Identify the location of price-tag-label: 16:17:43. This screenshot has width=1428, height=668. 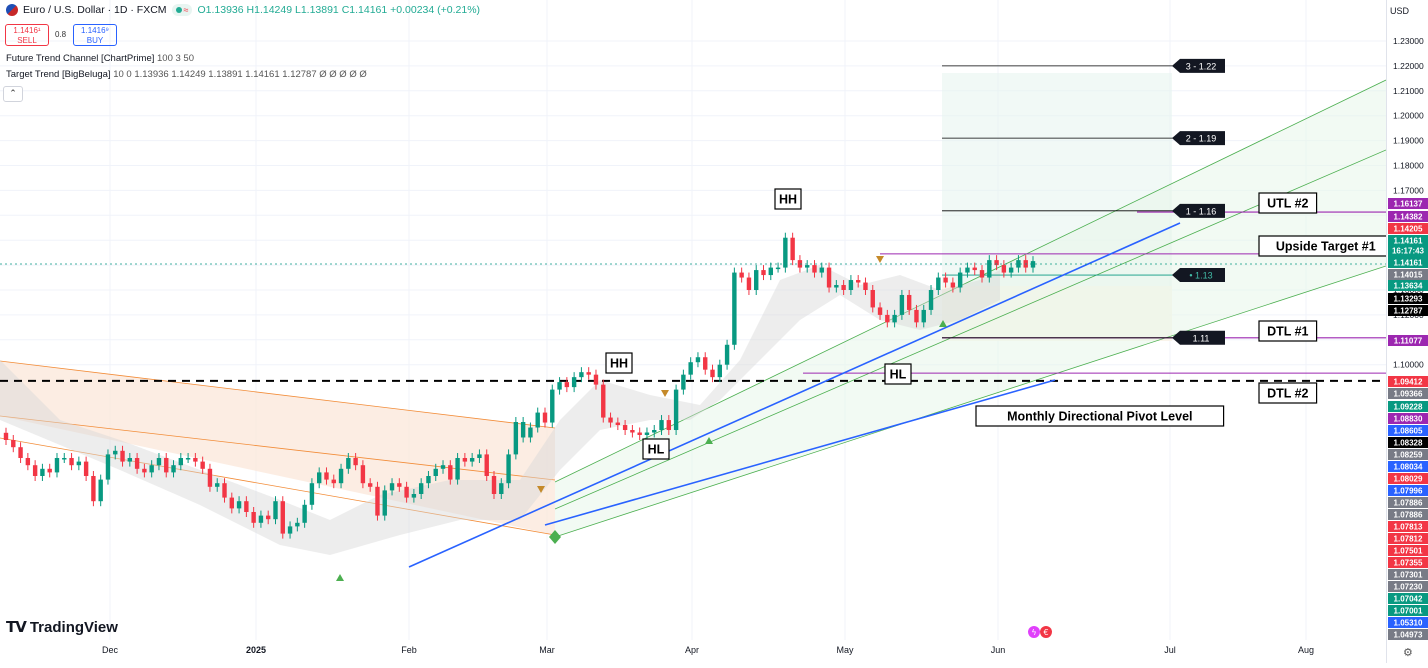
(1408, 251).